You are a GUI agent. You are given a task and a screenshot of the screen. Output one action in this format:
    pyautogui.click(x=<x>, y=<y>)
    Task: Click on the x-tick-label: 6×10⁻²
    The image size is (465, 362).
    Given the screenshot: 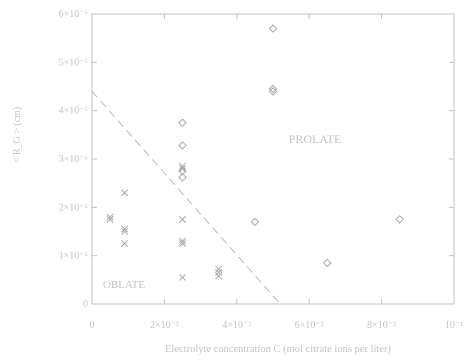 What is the action you would take?
    pyautogui.click(x=309, y=325)
    